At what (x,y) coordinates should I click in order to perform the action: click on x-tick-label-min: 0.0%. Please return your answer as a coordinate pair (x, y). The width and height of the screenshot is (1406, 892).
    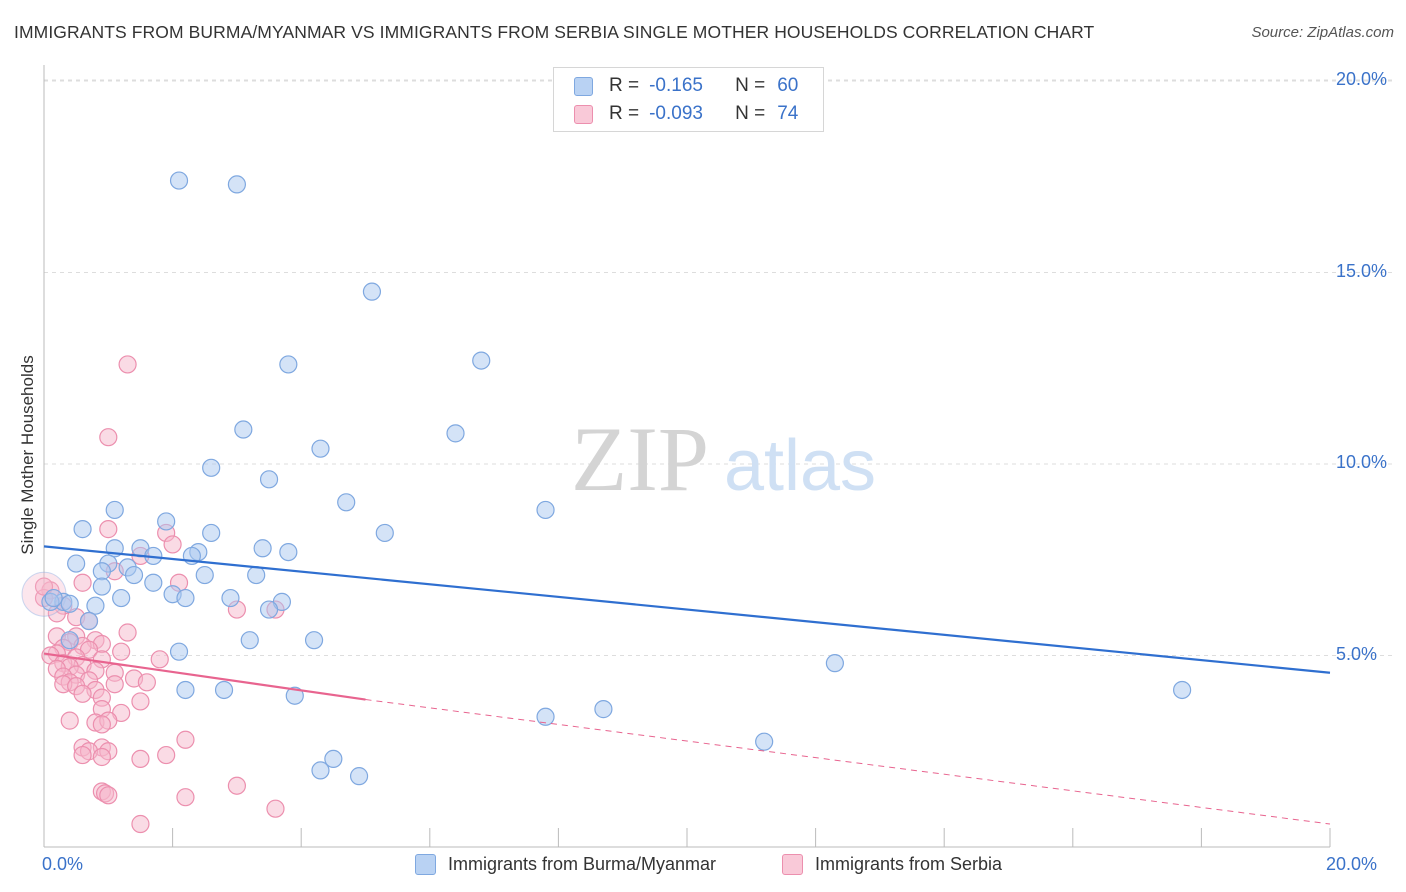
    Looking at the image, I should click on (63, 864).